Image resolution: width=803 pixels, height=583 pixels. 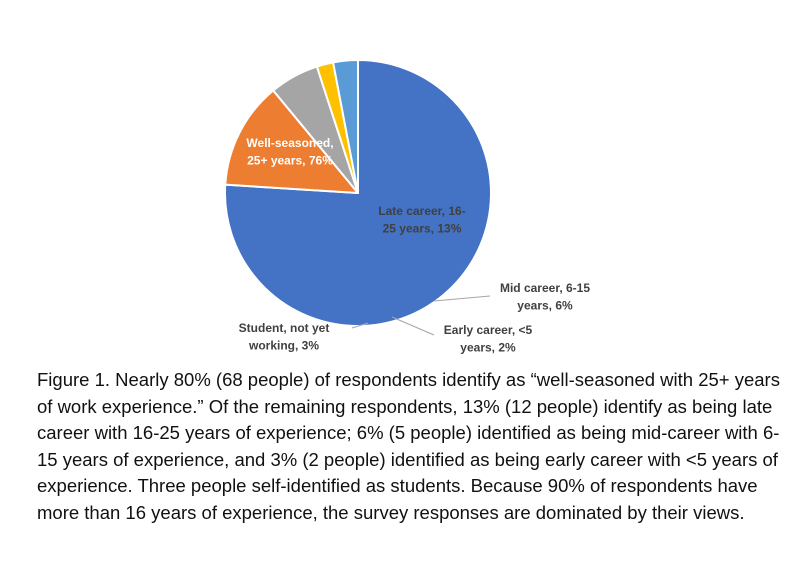 What do you see at coordinates (289, 151) in the screenshot?
I see `data-label-well-seasoned: Well-seasoned, 25+ years, 76%` at bounding box center [289, 151].